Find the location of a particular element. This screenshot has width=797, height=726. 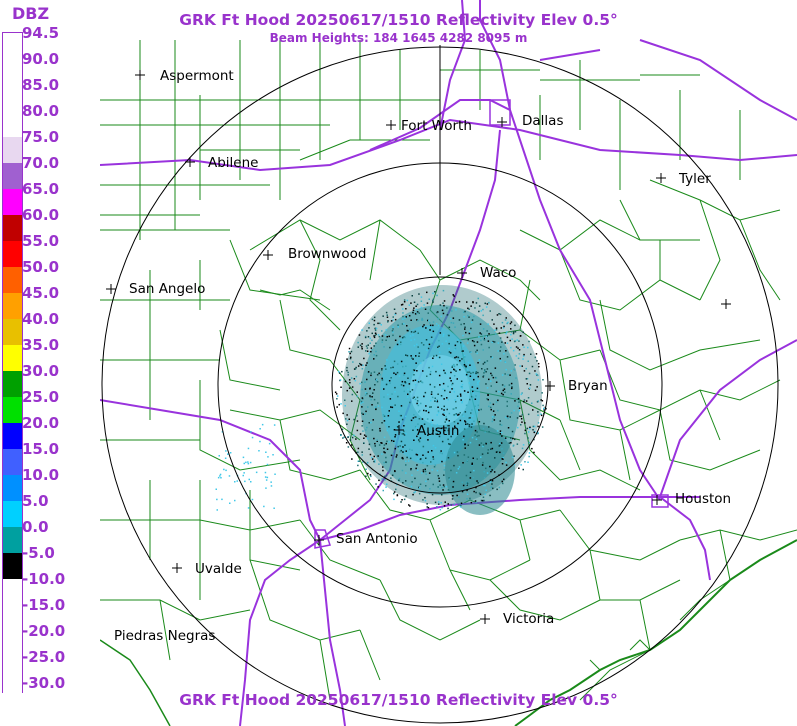

city-label: Uvalde is located at coordinates (218, 569).